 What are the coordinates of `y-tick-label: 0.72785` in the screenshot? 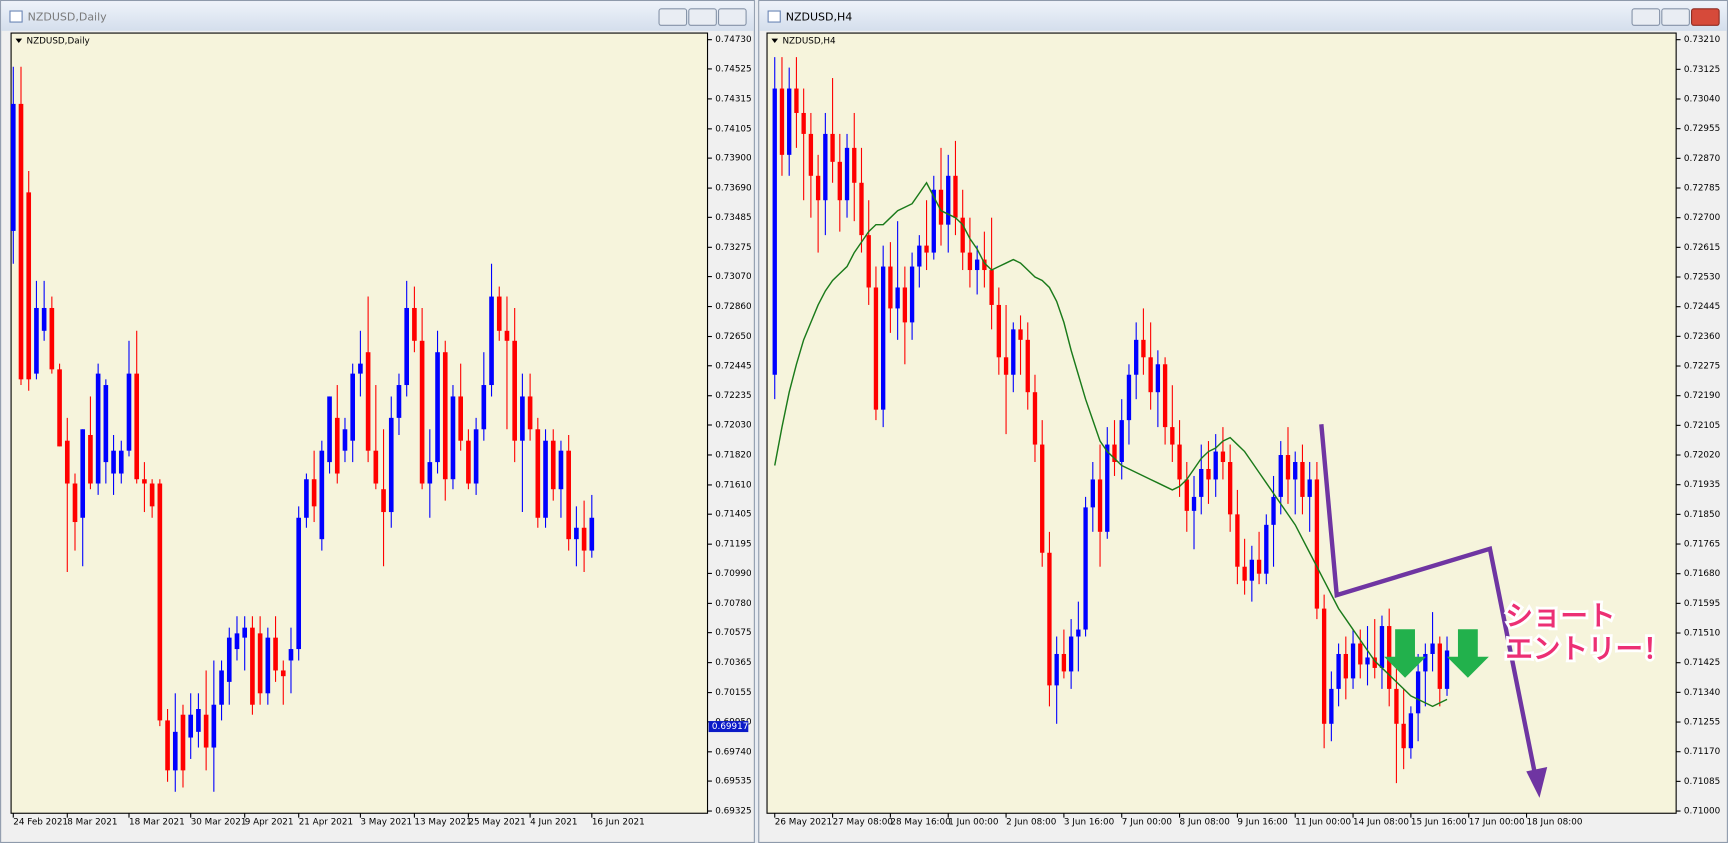 It's located at (1702, 189).